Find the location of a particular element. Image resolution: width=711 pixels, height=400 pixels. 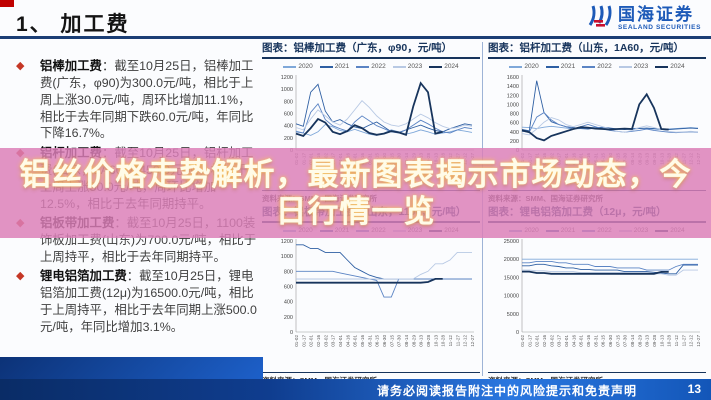

legend-label: 2022 is located at coordinates (604, 66).